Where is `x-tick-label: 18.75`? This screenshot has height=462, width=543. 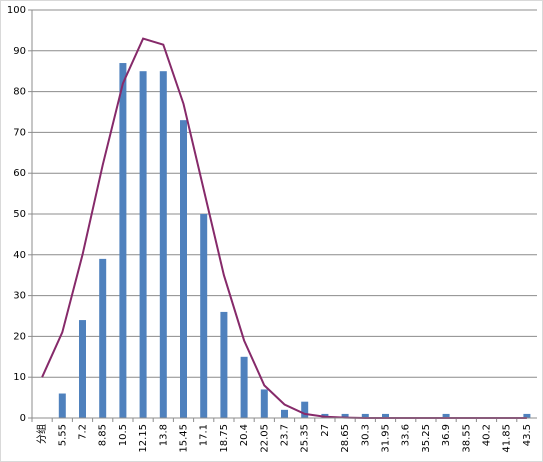 x-tick-label: 18.75 is located at coordinates (224, 438).